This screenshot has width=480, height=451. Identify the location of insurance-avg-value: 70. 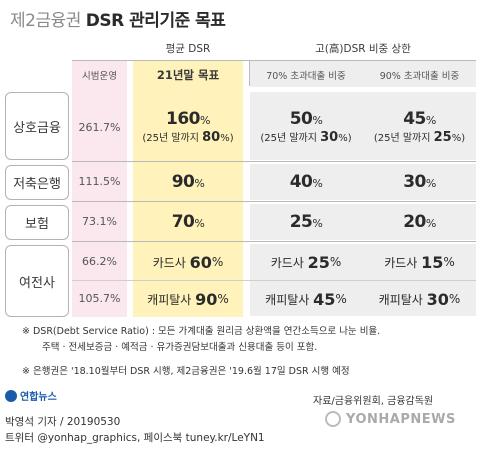
(183, 222).